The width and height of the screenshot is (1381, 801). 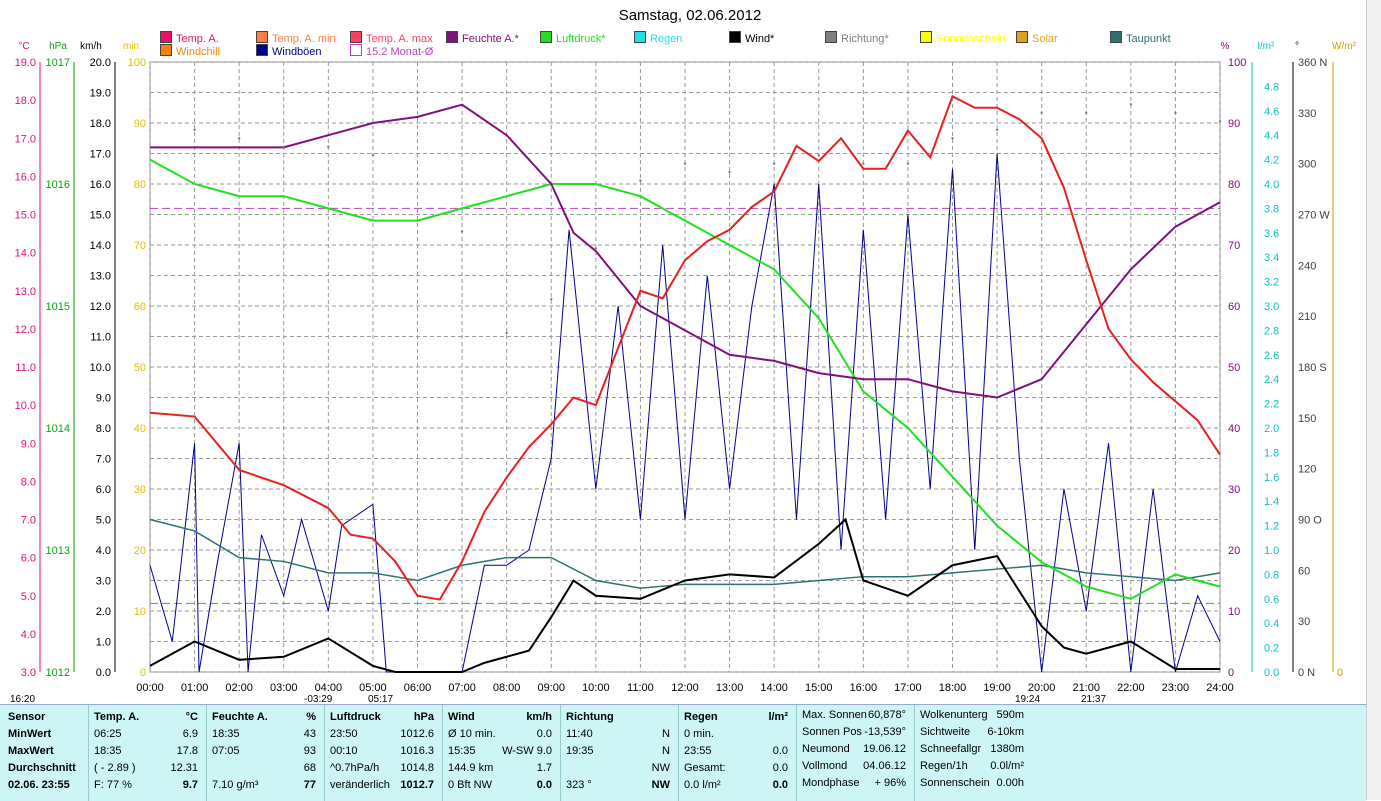 What do you see at coordinates (774, 688) in the screenshot?
I see `time-tick-label: 14:00` at bounding box center [774, 688].